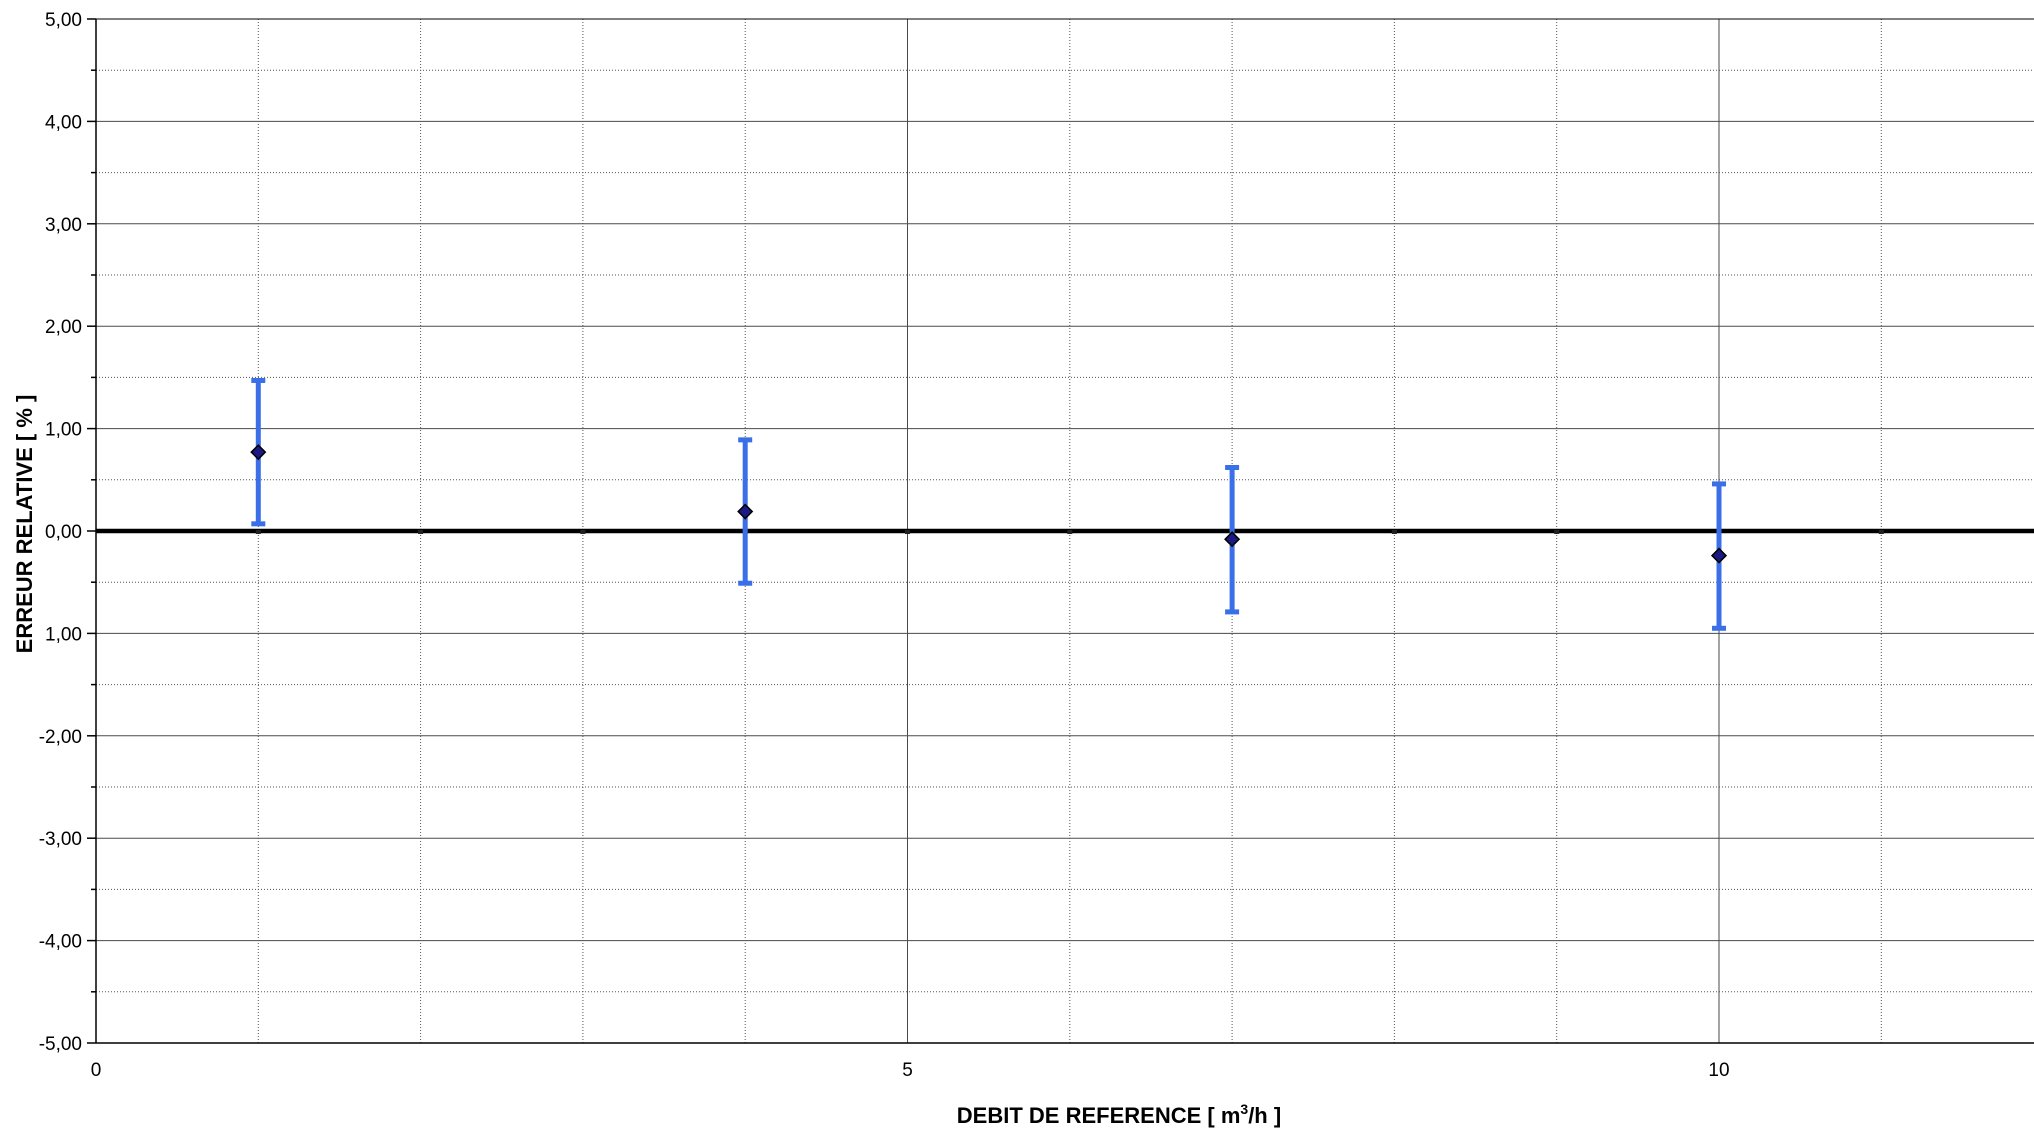 The image size is (2034, 1130). What do you see at coordinates (63, 20) in the screenshot?
I see `y-tick-label: 5,00` at bounding box center [63, 20].